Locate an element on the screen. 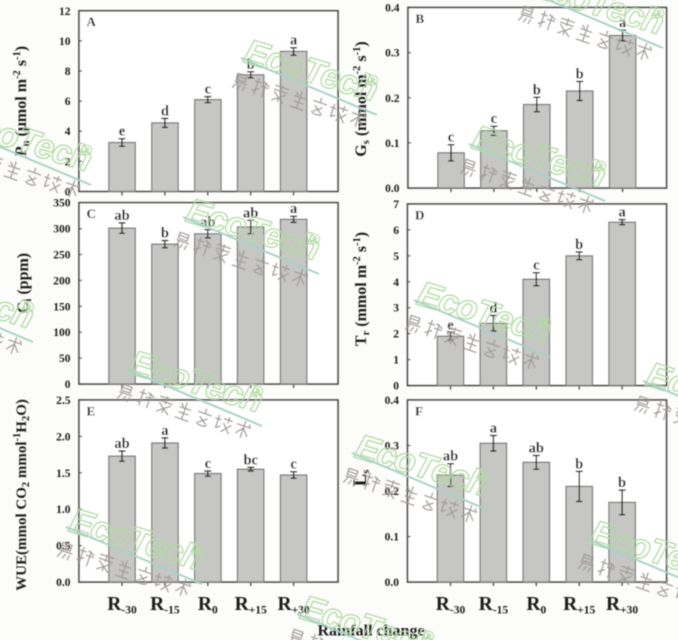 The width and height of the screenshot is (678, 640). svg-text: 50 is located at coordinates (65, 359).